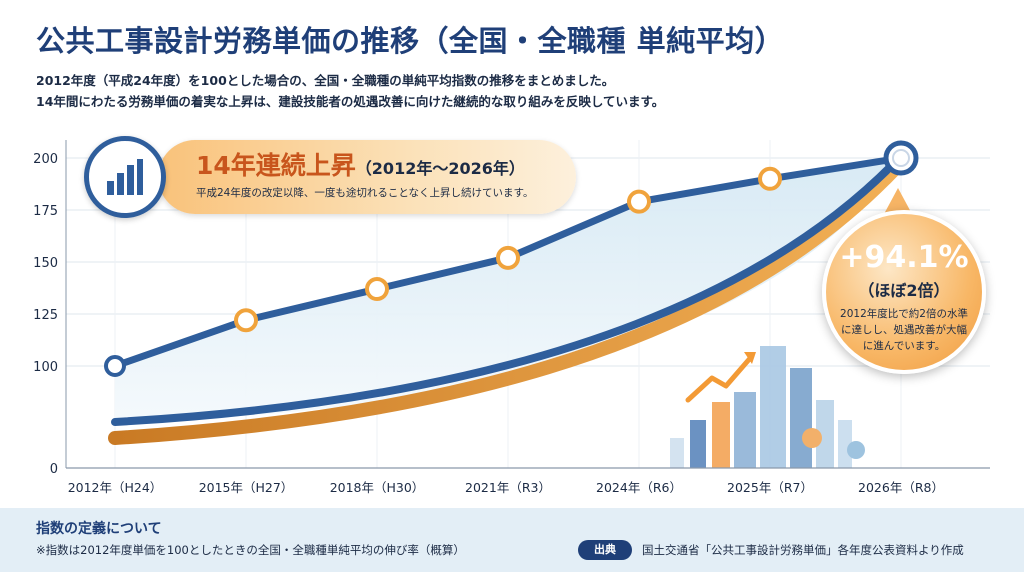 The image size is (1024, 572). What do you see at coordinates (246, 487) in the screenshot?
I see `x-tick-label: 2015年（H27）` at bounding box center [246, 487].